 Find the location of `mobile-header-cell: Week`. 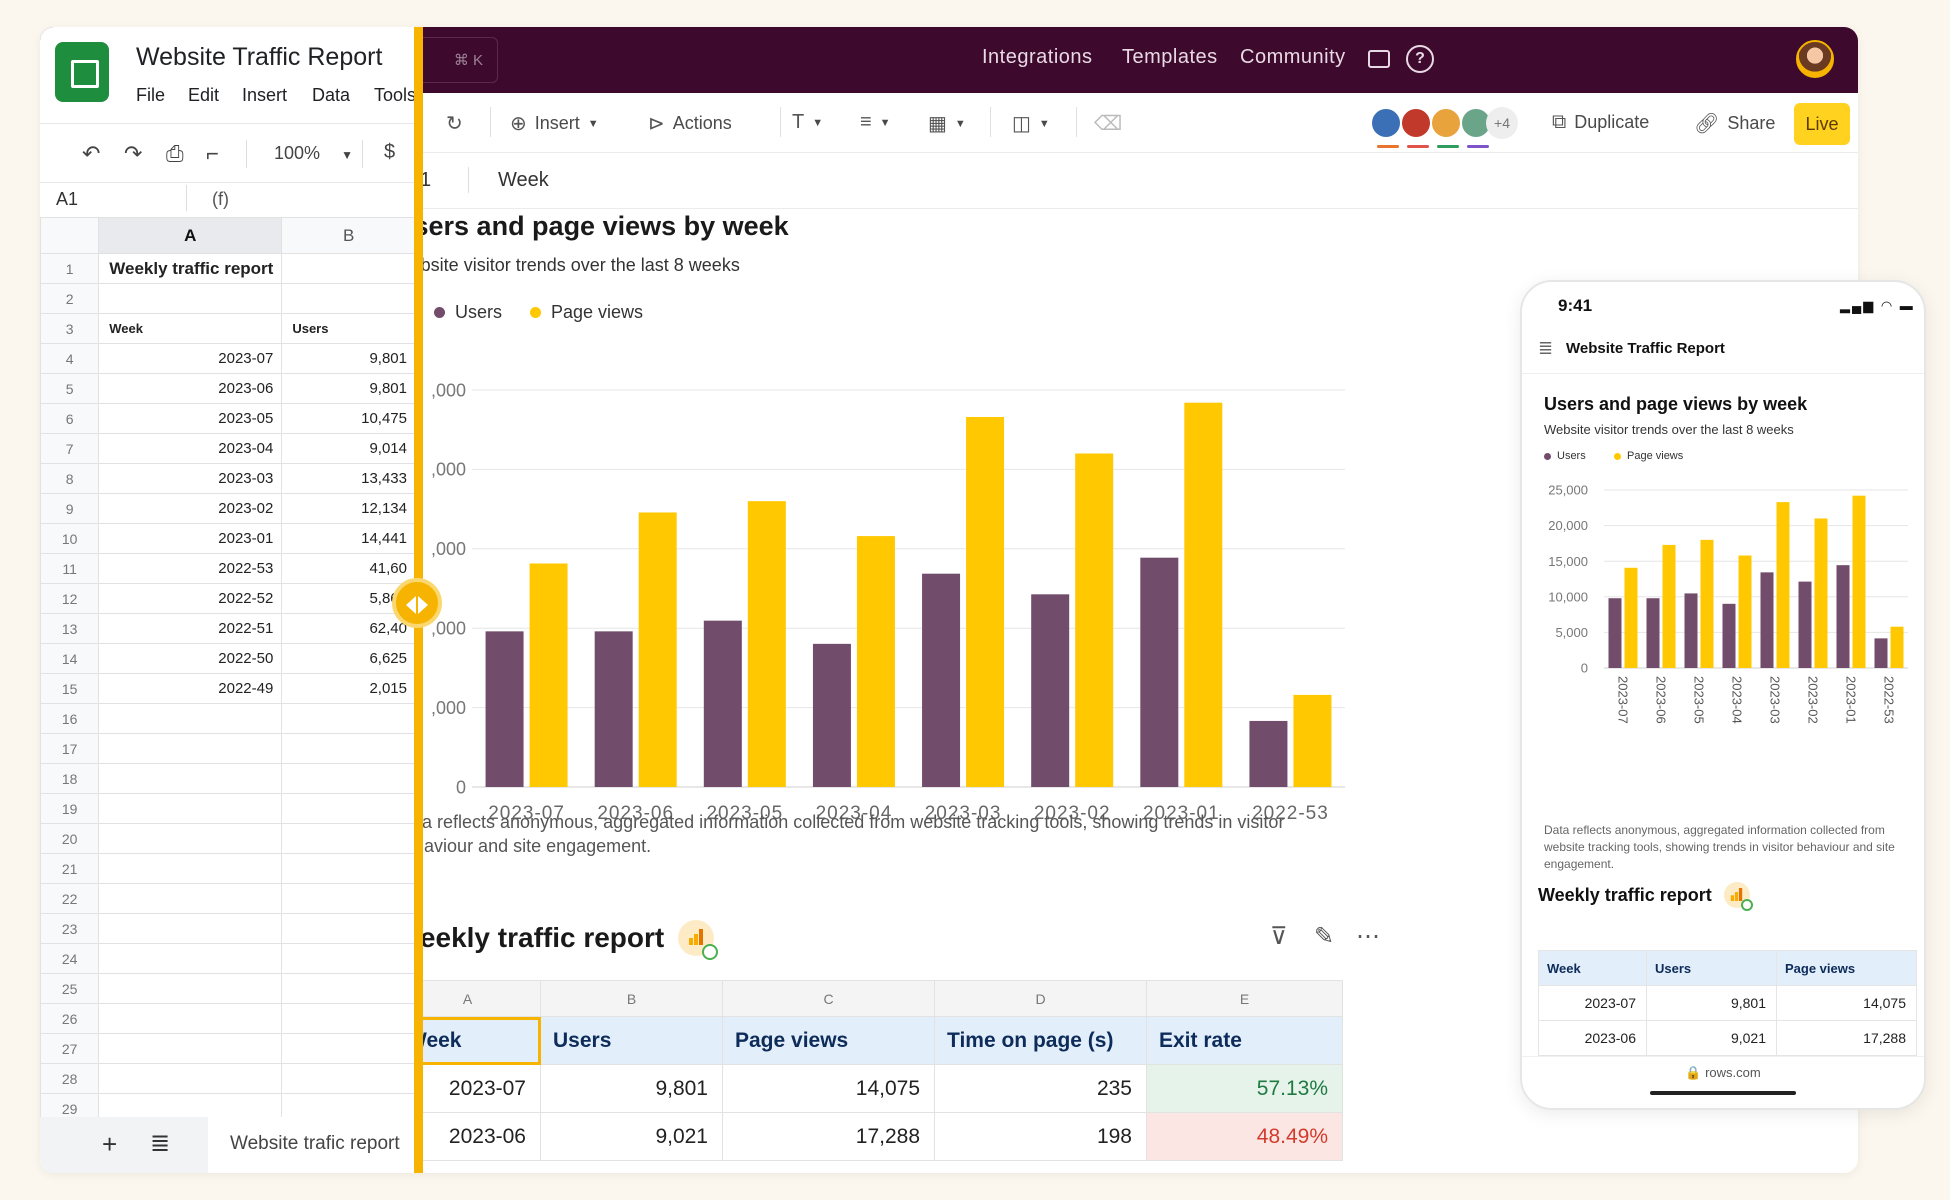

mobile-header-cell: Week is located at coordinates (1592, 968).